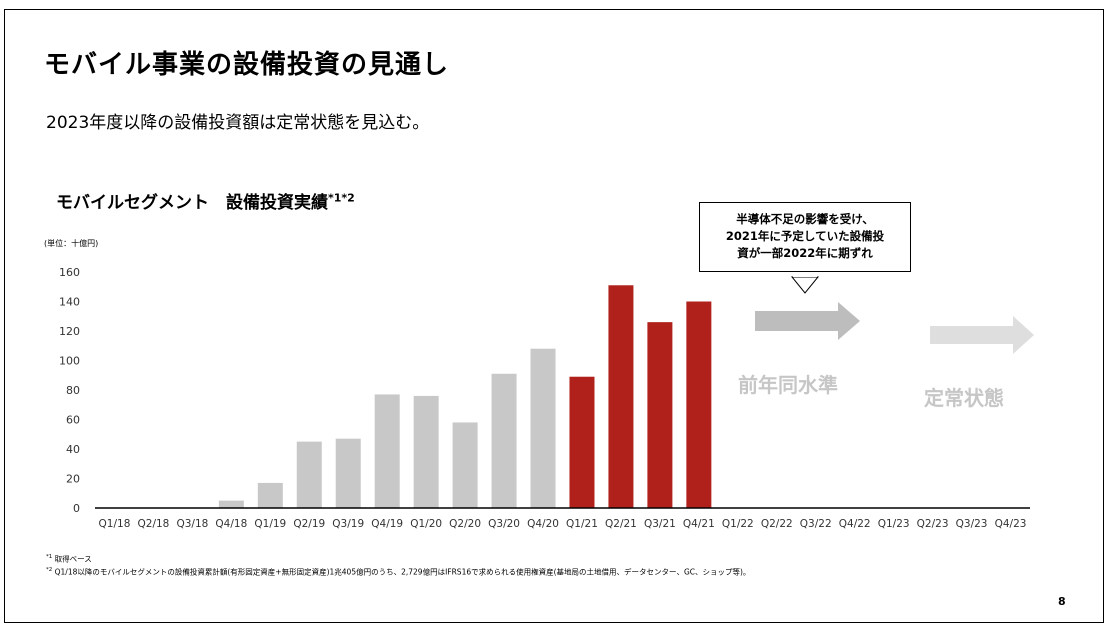 This screenshot has height=638, width=1114. What do you see at coordinates (465, 524) in the screenshot?
I see `x-tick-label: Q2/20` at bounding box center [465, 524].